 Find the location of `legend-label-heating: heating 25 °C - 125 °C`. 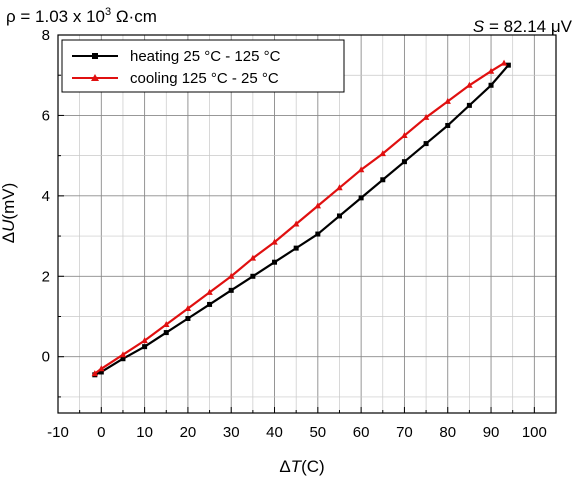

legend-label-heating: heating 25 °C - 125 °C is located at coordinates (205, 56).